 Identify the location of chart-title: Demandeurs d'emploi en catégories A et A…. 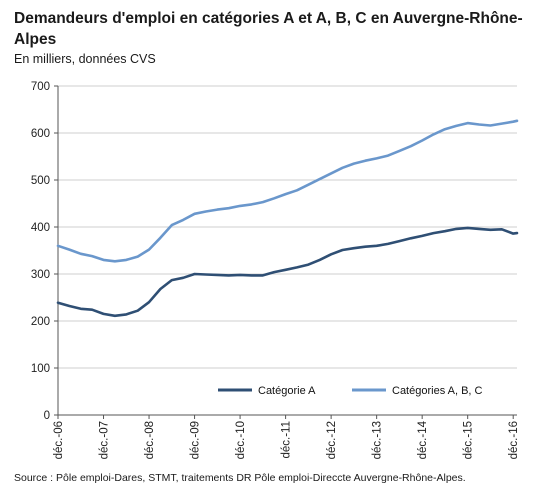
(268, 29).